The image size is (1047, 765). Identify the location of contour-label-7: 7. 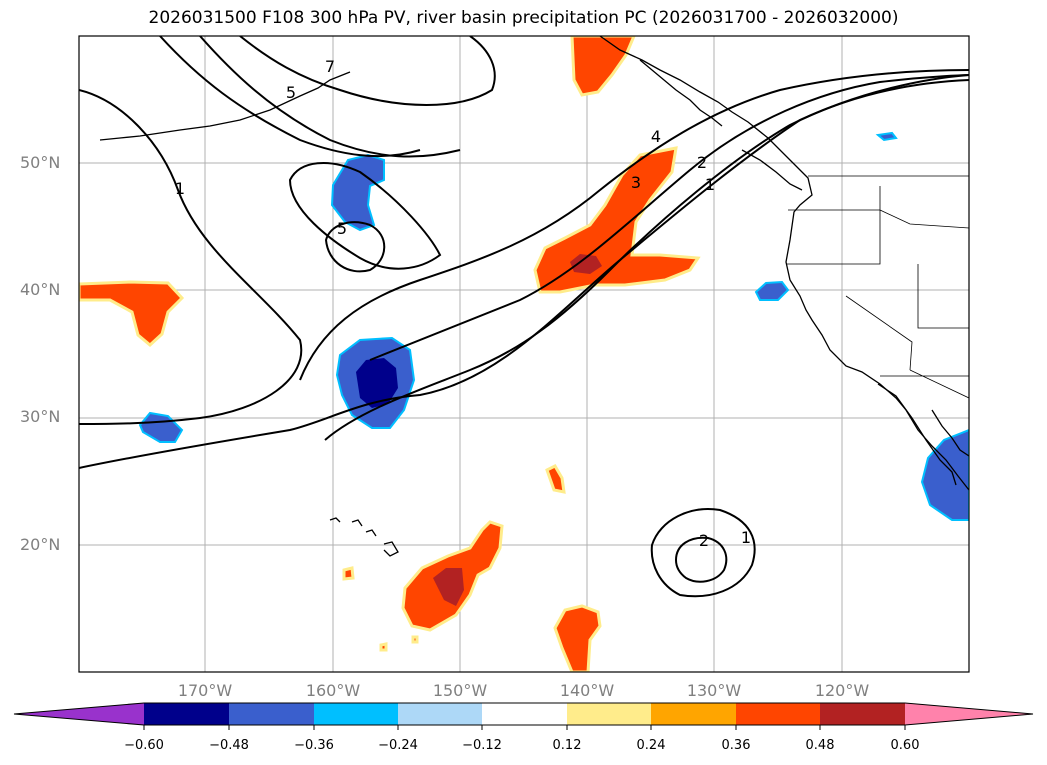
(330, 66).